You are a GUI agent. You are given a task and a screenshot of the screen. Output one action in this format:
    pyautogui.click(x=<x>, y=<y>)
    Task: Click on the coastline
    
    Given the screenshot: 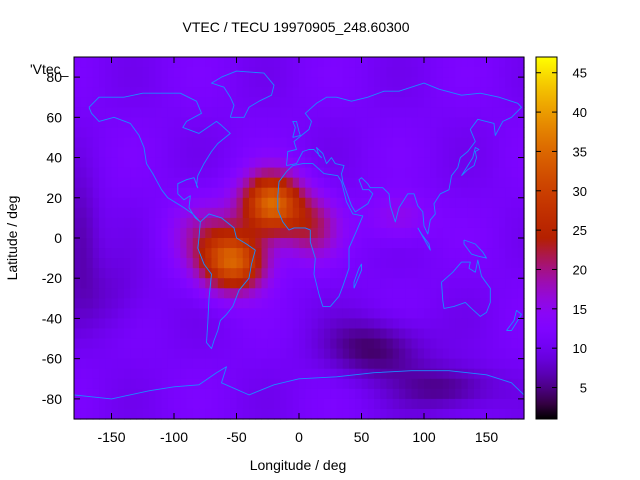 What is the action you would take?
    pyautogui.click(x=296, y=129)
    